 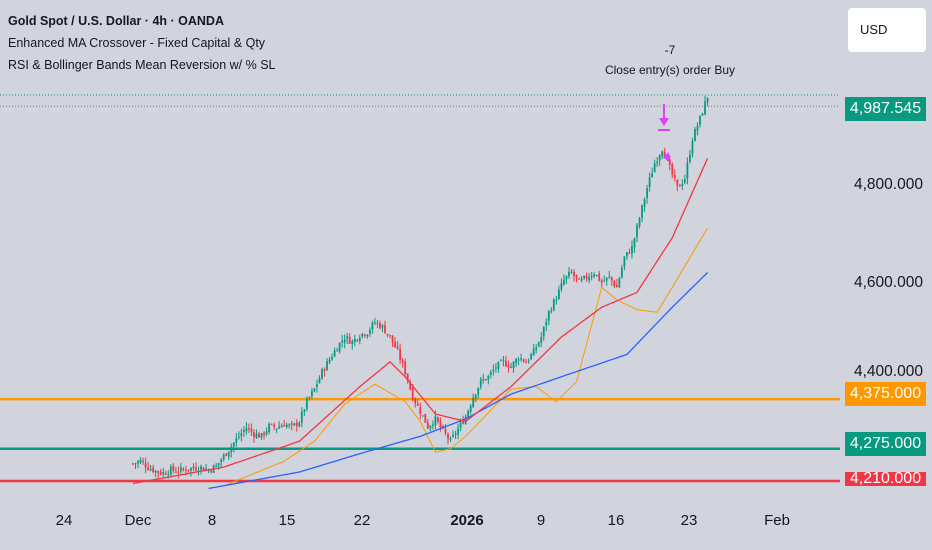 What do you see at coordinates (287, 520) in the screenshot?
I see `time-label: 15` at bounding box center [287, 520].